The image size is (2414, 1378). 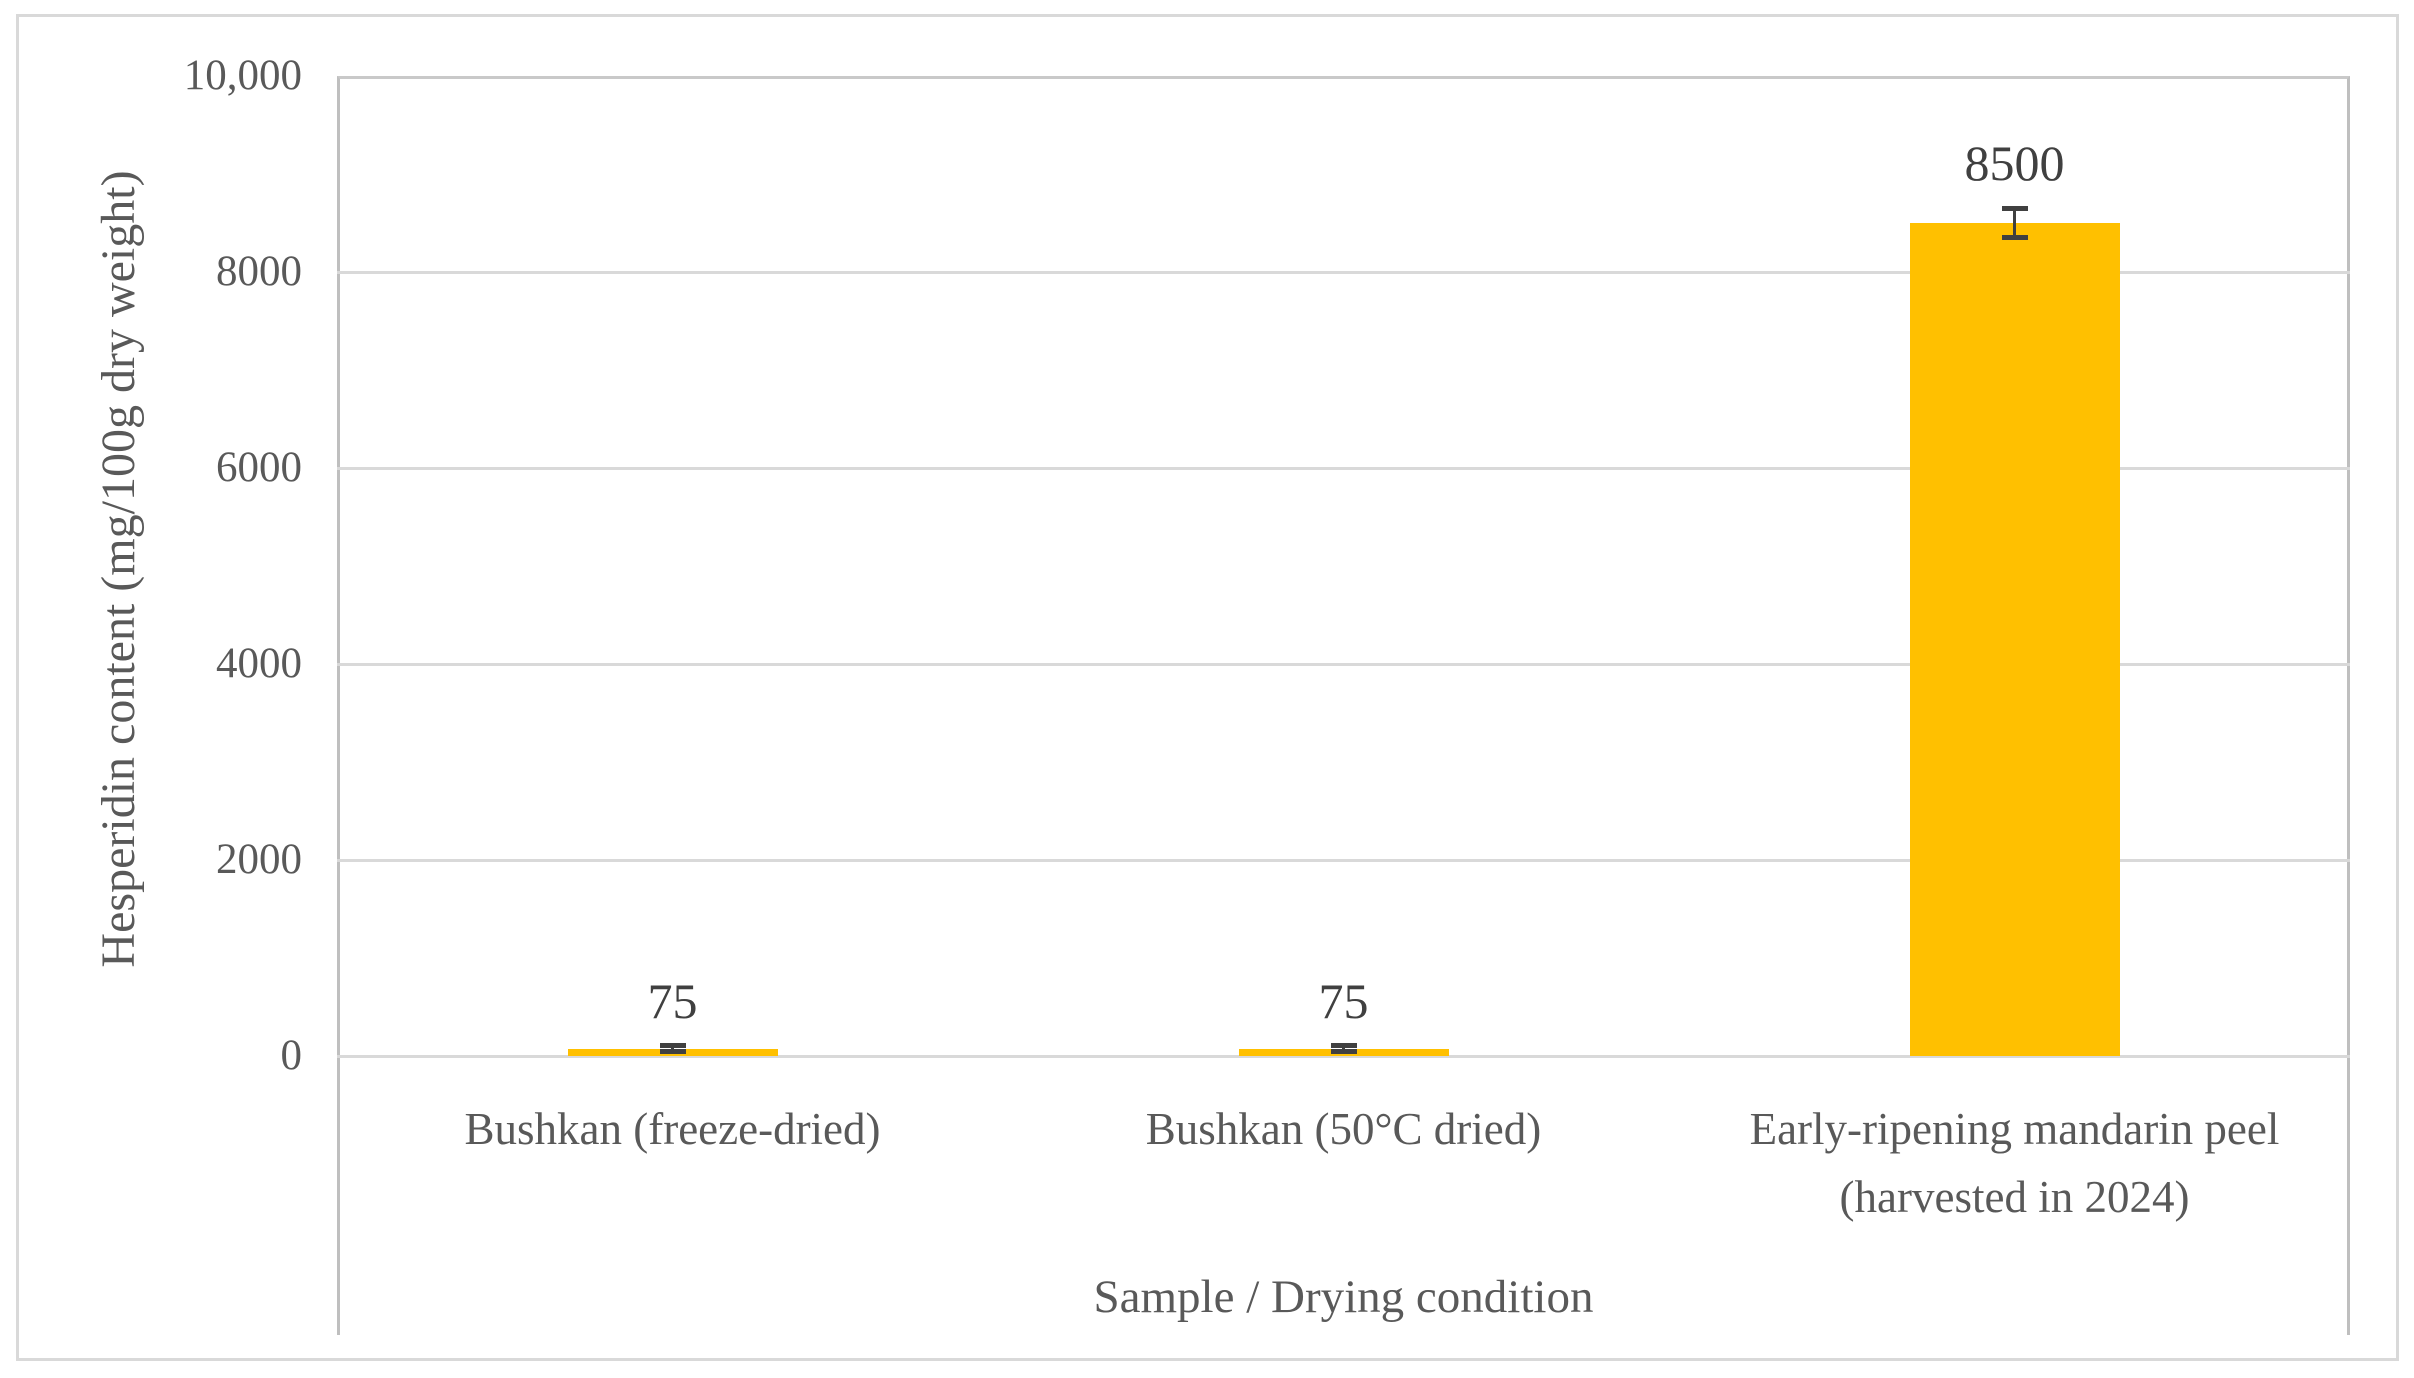 I want to click on y-tick-label: 4000, so click(x=259, y=663).